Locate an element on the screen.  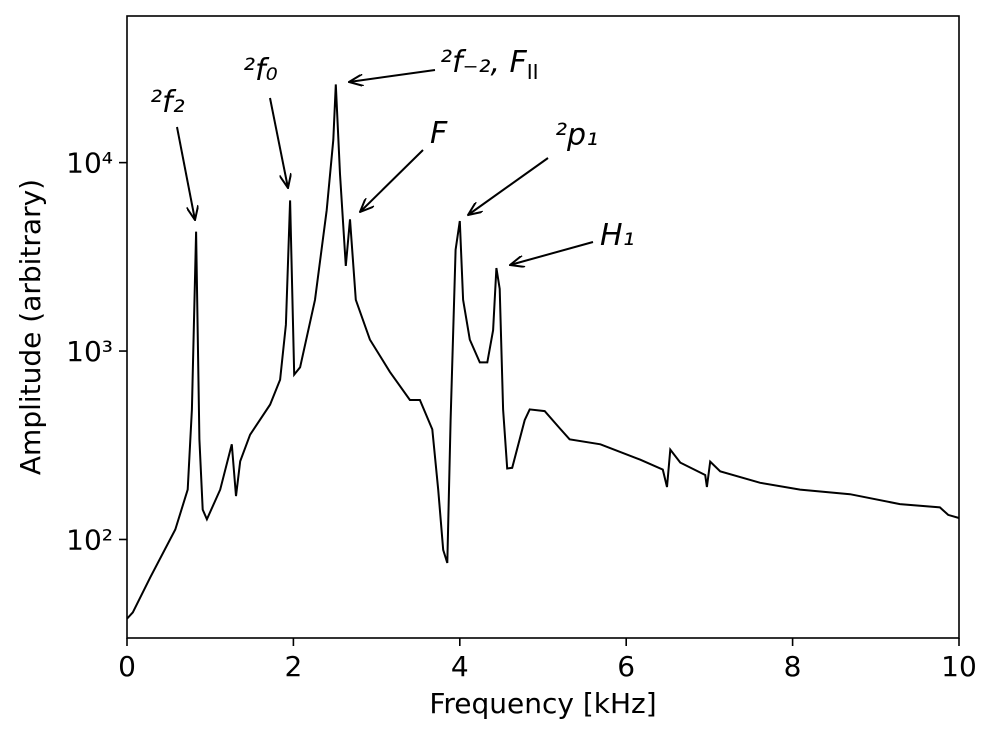
annotation: ²f₋₂, FII is located at coordinates (489, 64).